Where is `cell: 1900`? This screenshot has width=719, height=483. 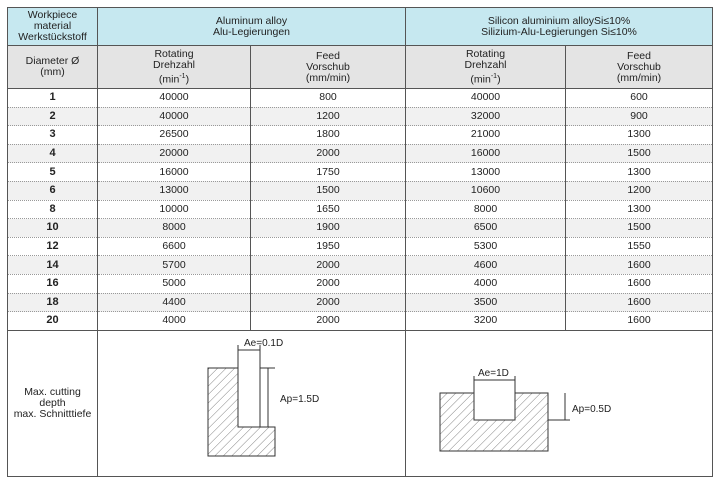
cell: 1900 is located at coordinates (328, 228).